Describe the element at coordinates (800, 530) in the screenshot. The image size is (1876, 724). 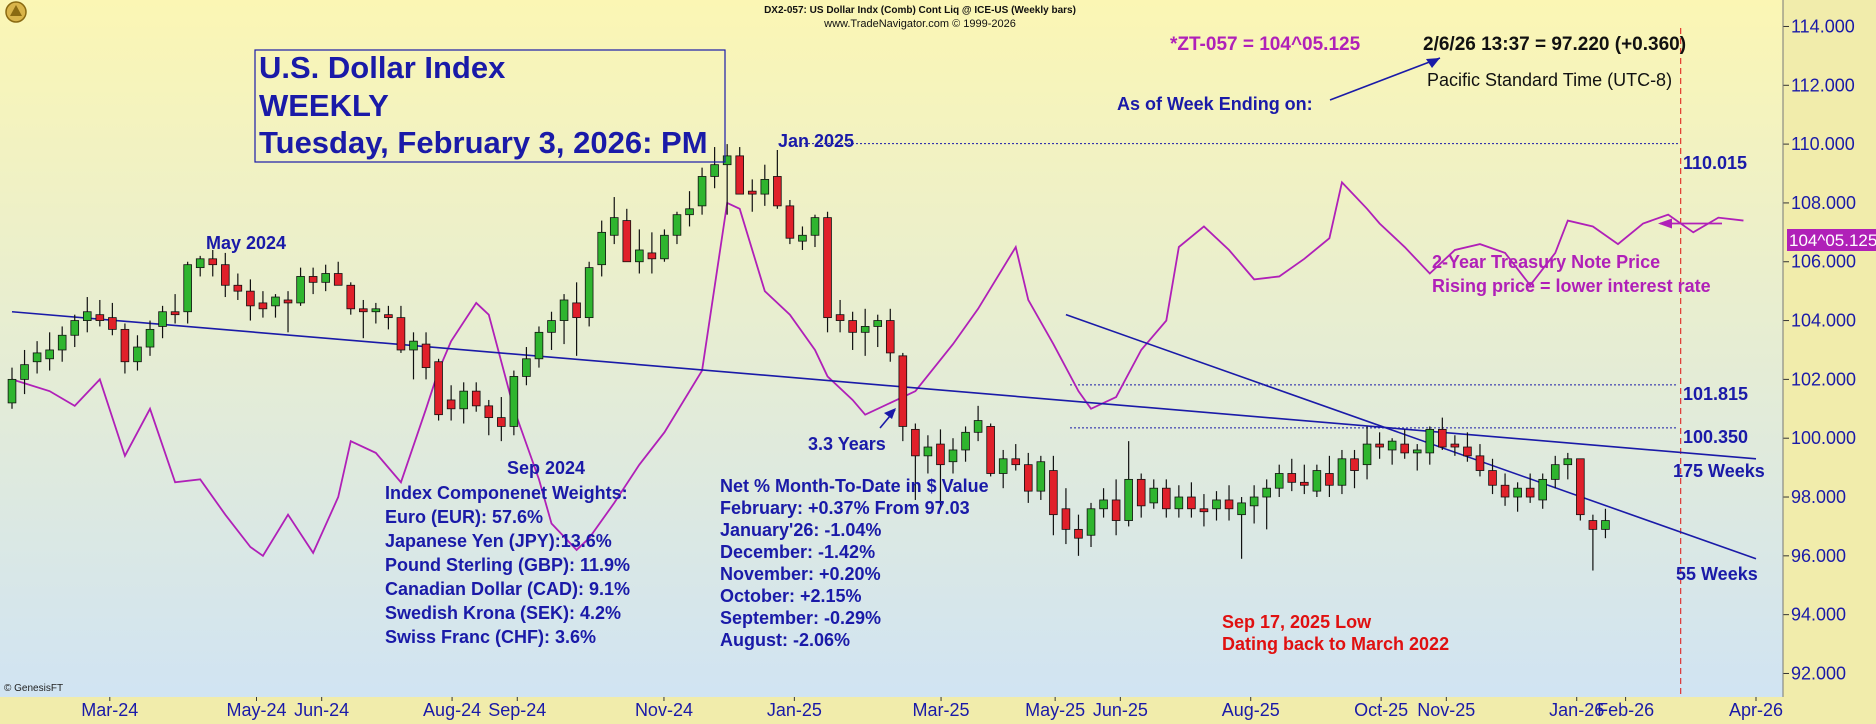
I see `monthly-item: January'26: -1.04%` at that location.